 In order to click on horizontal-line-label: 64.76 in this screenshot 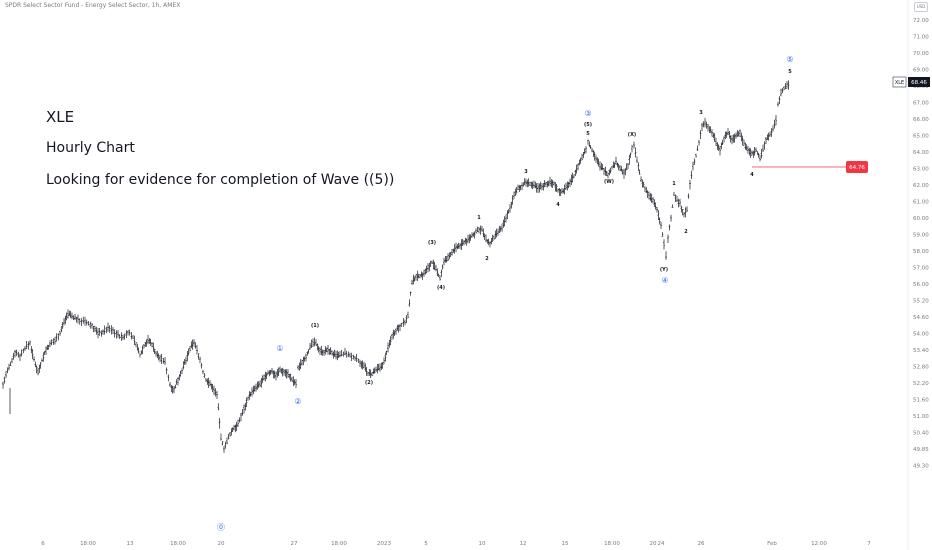, I will do `click(857, 168)`.